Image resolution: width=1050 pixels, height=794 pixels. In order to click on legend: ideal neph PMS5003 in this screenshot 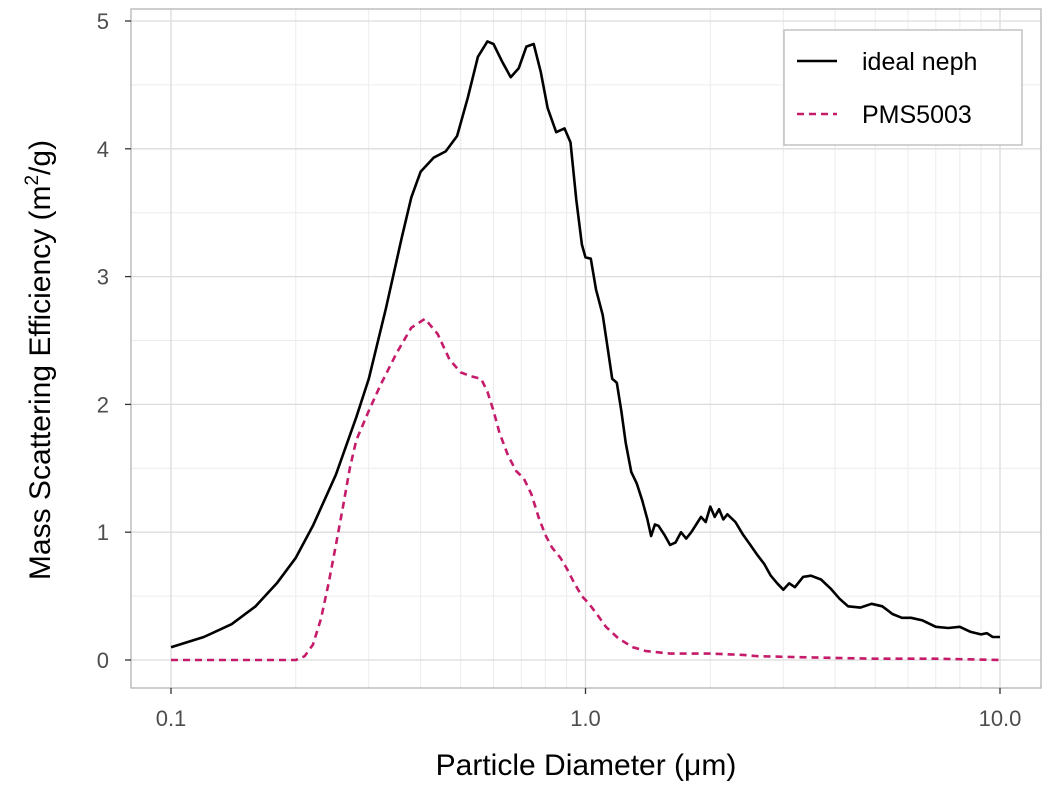, I will do `click(903, 87)`.